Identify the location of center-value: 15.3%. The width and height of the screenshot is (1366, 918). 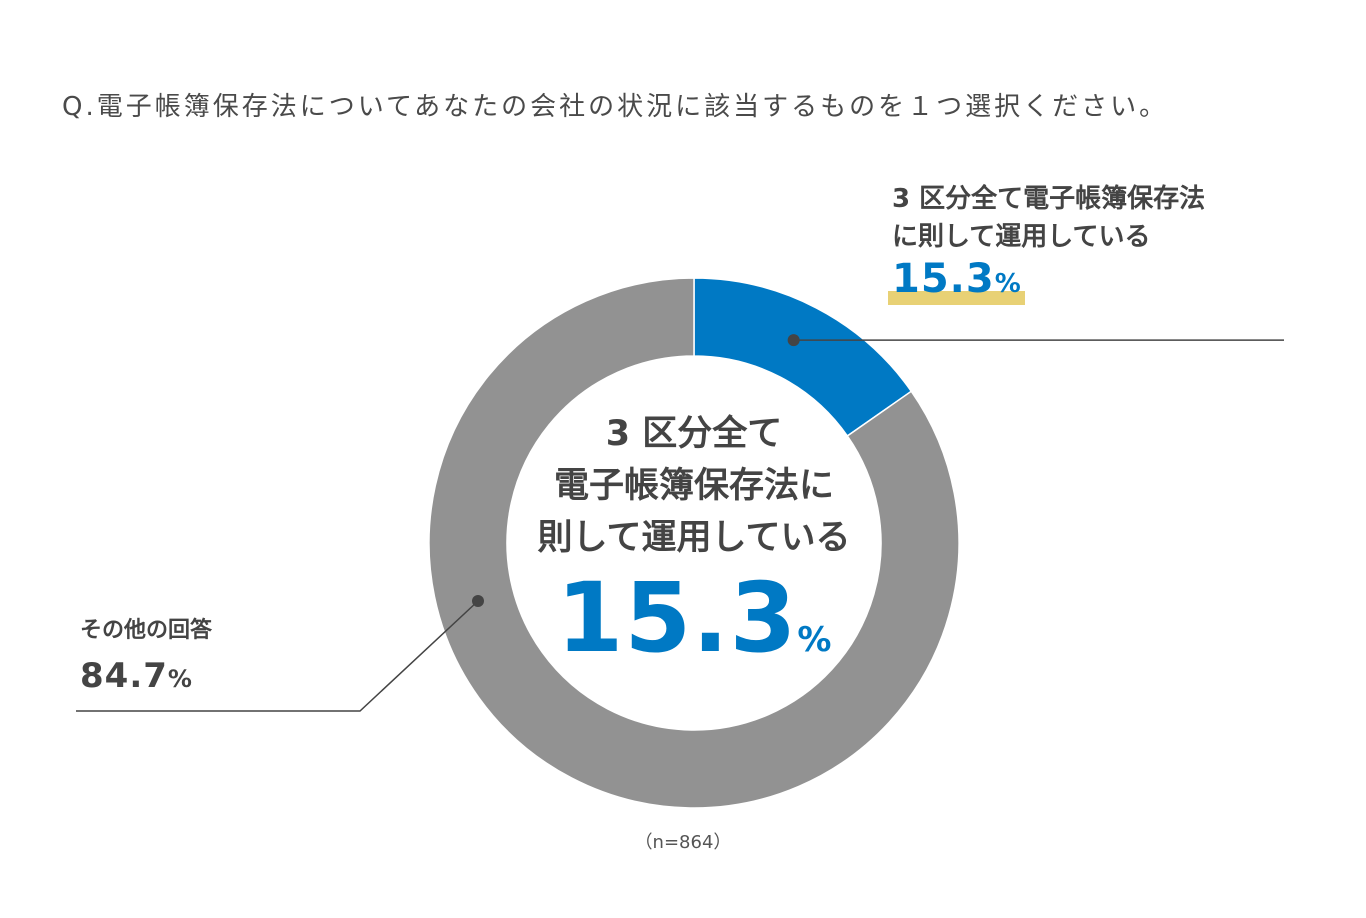
(694, 618).